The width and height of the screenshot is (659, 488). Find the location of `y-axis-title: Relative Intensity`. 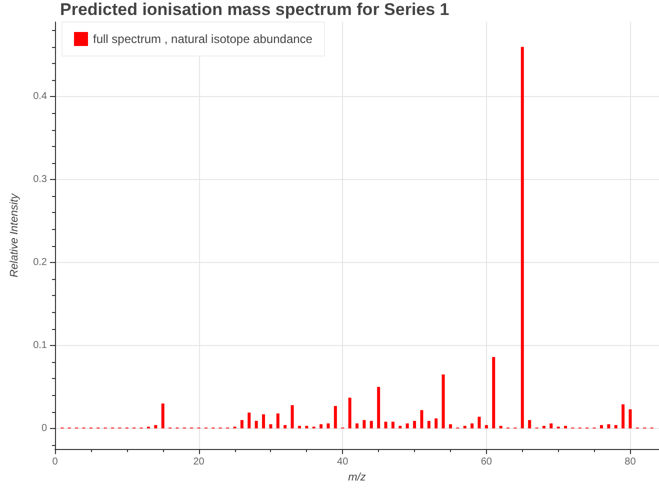

y-axis-title: Relative Intensity is located at coordinates (14, 235).